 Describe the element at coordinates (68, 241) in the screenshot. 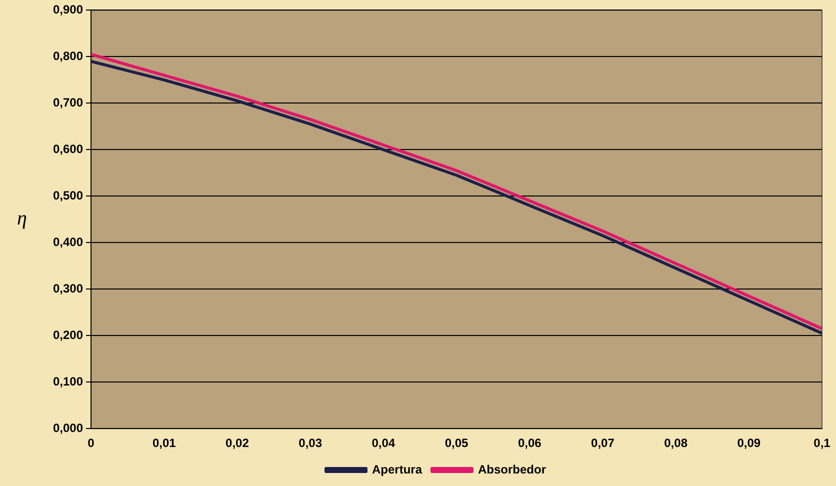

I see `y-tick-label: 0,400` at that location.